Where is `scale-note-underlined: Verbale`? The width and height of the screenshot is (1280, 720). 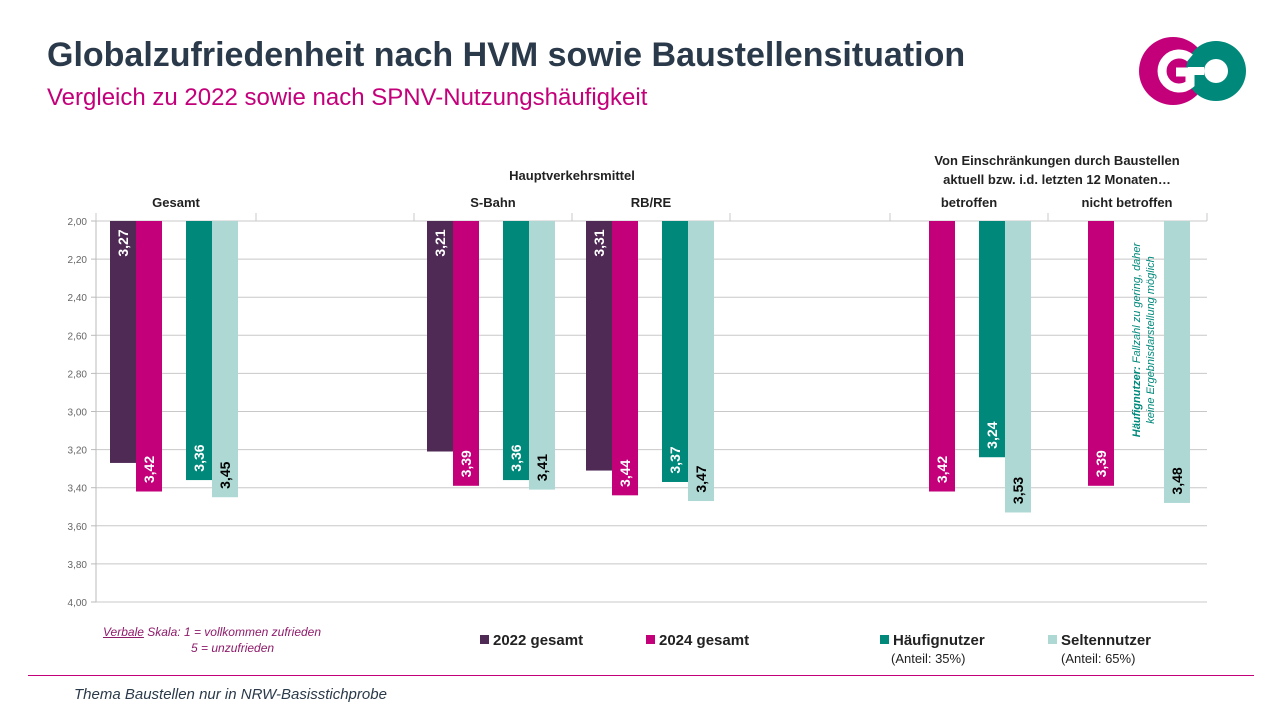
scale-note-underlined: Verbale is located at coordinates (123, 632).